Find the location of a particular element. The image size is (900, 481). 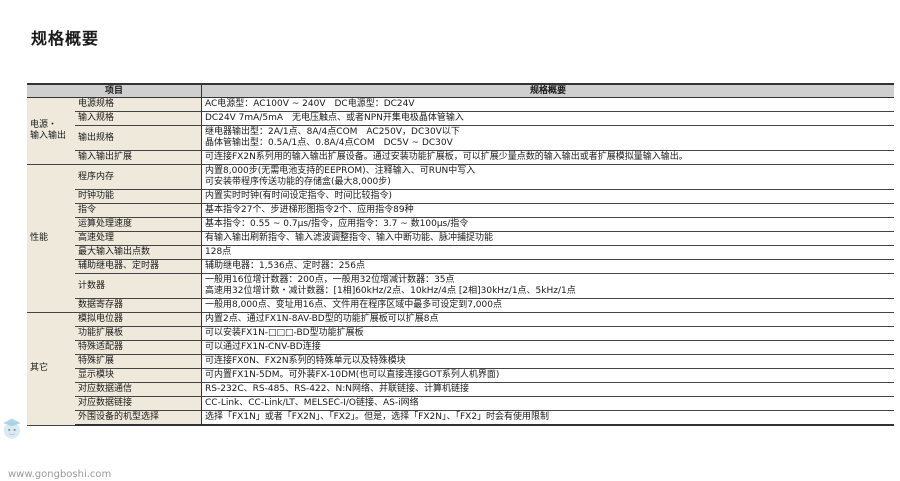

spec-value-cell: 可内置FX1N-5DM。可外装FX-10DM(也可以直接连接GOT系列人机界面) is located at coordinates (547, 375).